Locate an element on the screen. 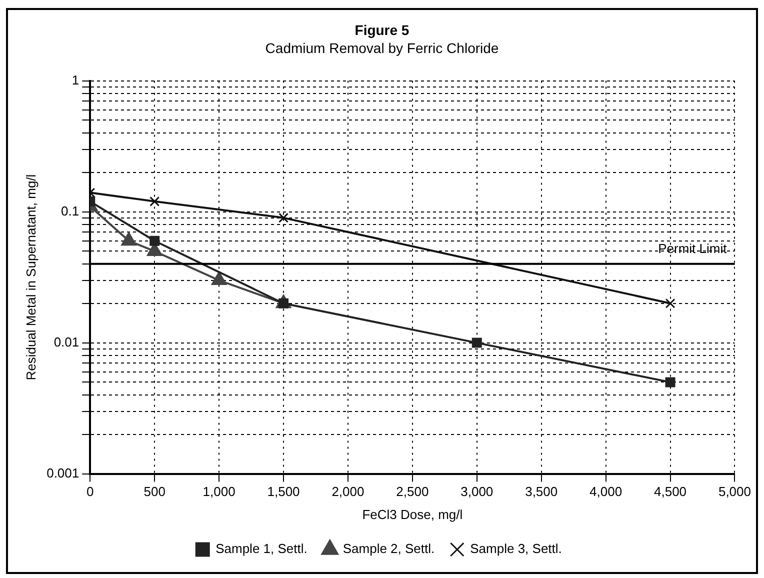 This screenshot has height=578, width=764. legend-label: Sample 3, Settl. is located at coordinates (516, 548).